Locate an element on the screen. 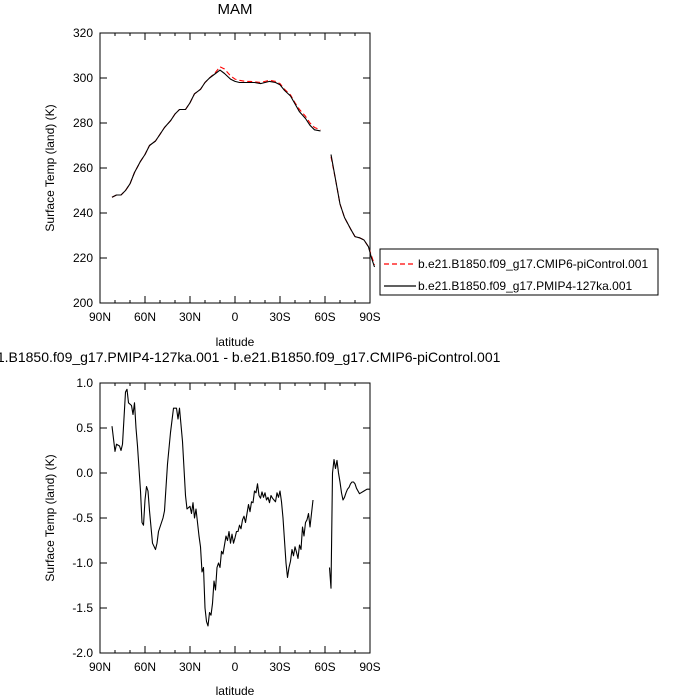  y-tick-label: 0.0 is located at coordinates (84, 473).